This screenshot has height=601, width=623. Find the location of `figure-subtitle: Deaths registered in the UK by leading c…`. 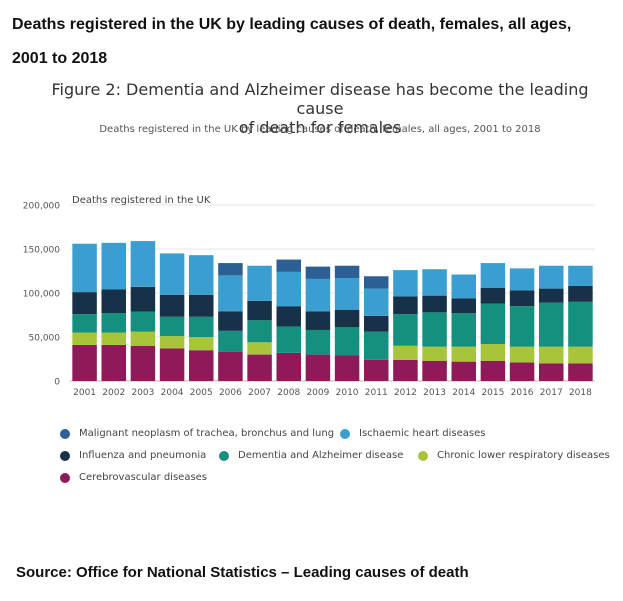

figure-subtitle: Deaths registered in the UK by leading c… is located at coordinates (320, 129).